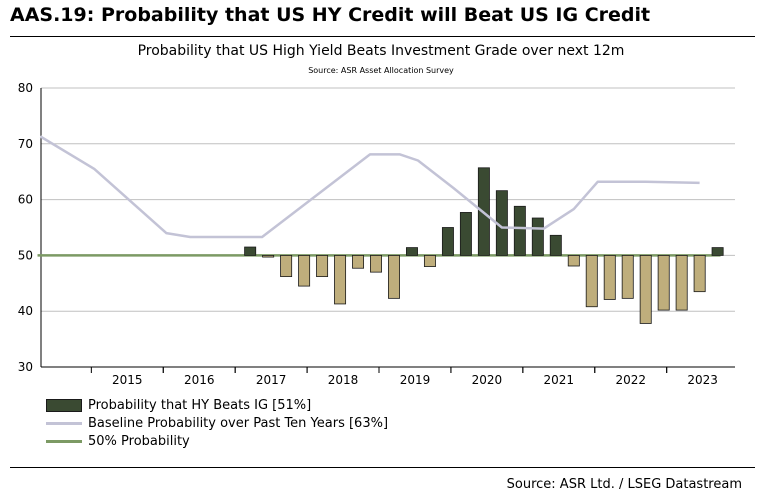  I want to click on footer-source: Source: ASR Ltd. / LSEG Datastream, so click(624, 484).